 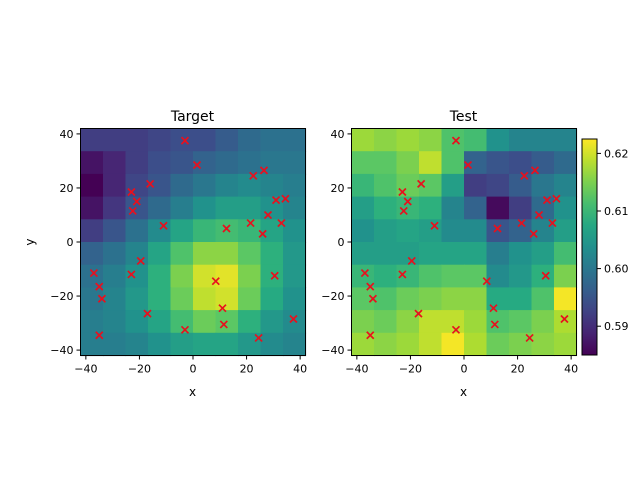 What do you see at coordinates (65, 242) in the screenshot?
I see `target-y-axis-ticks: −40 −20 0 20 40` at bounding box center [65, 242].